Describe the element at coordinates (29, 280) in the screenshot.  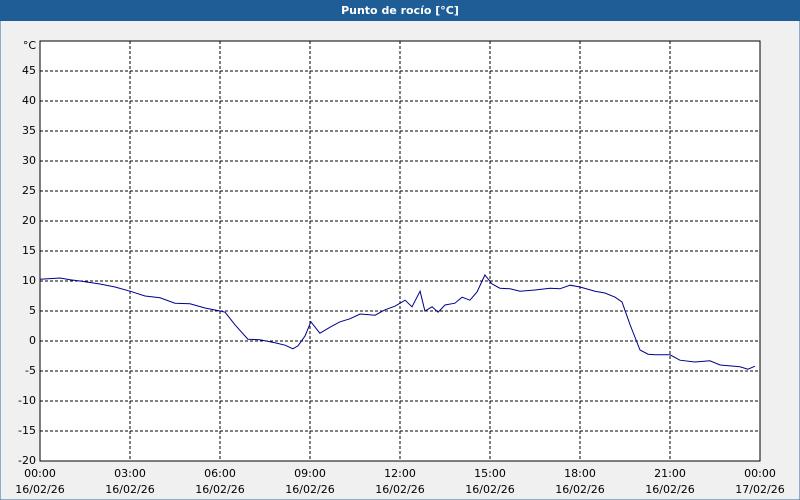
I see `y-tick-label: 10` at that location.